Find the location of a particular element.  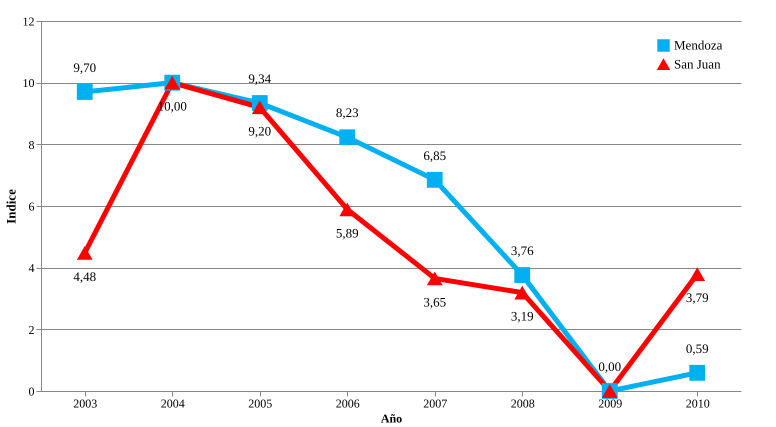

data-label: 3,79 is located at coordinates (697, 298).